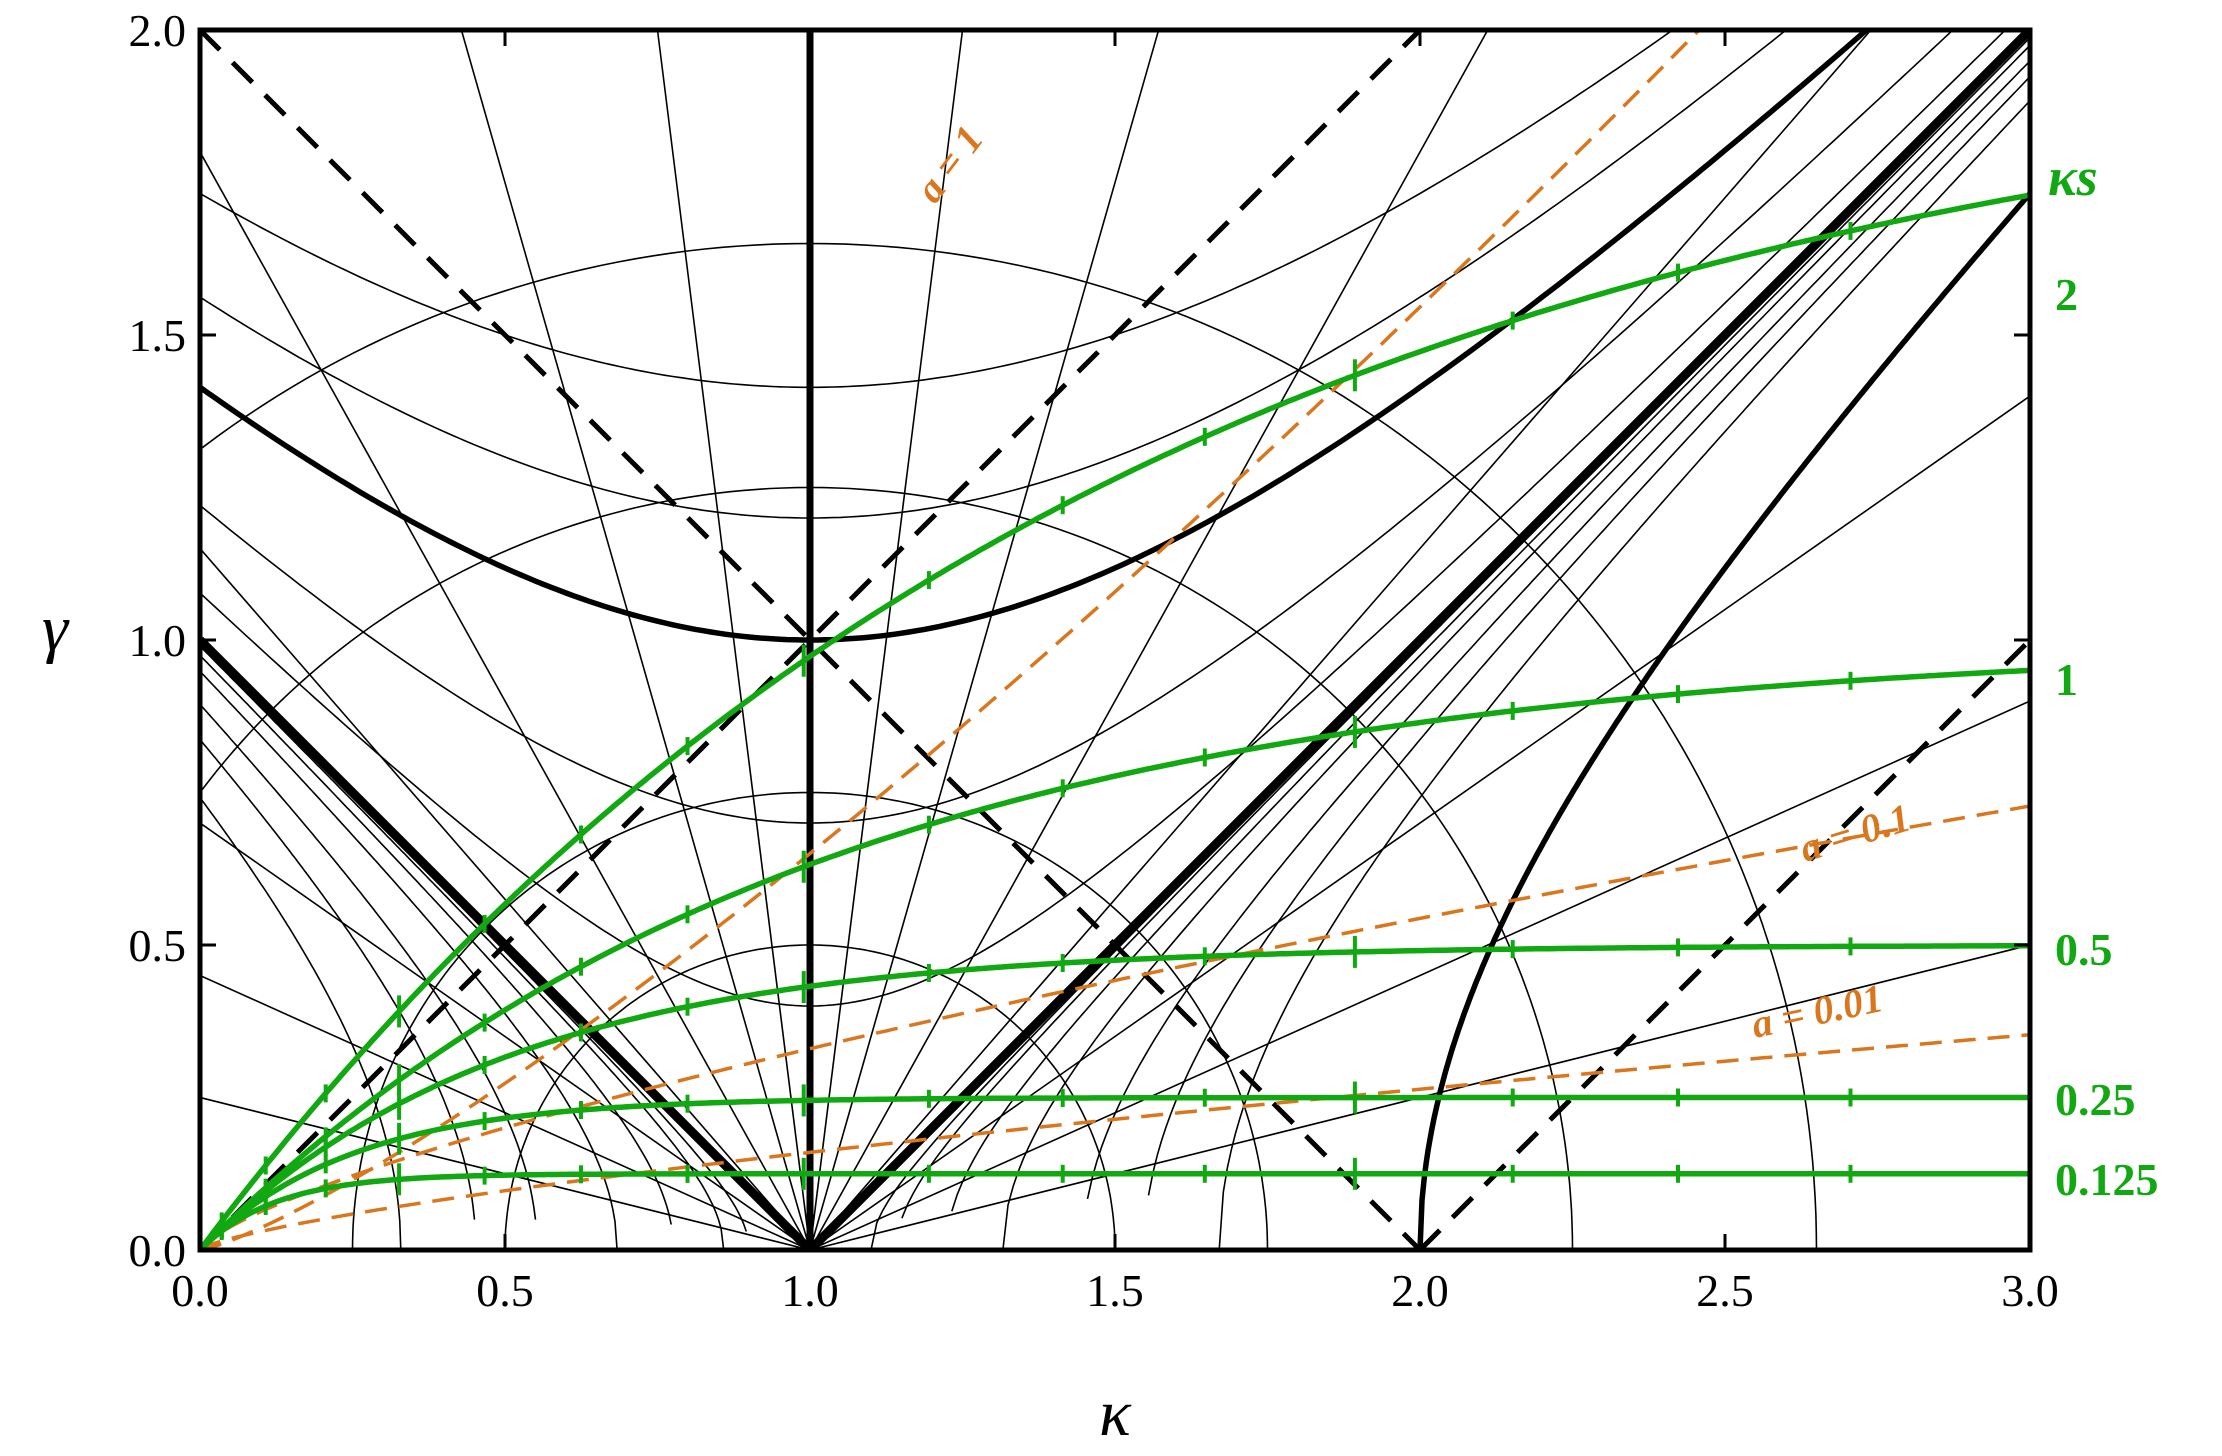  What do you see at coordinates (2107, 1179) in the screenshot?
I see `kappa-s-label-0.125: 0.125` at bounding box center [2107, 1179].